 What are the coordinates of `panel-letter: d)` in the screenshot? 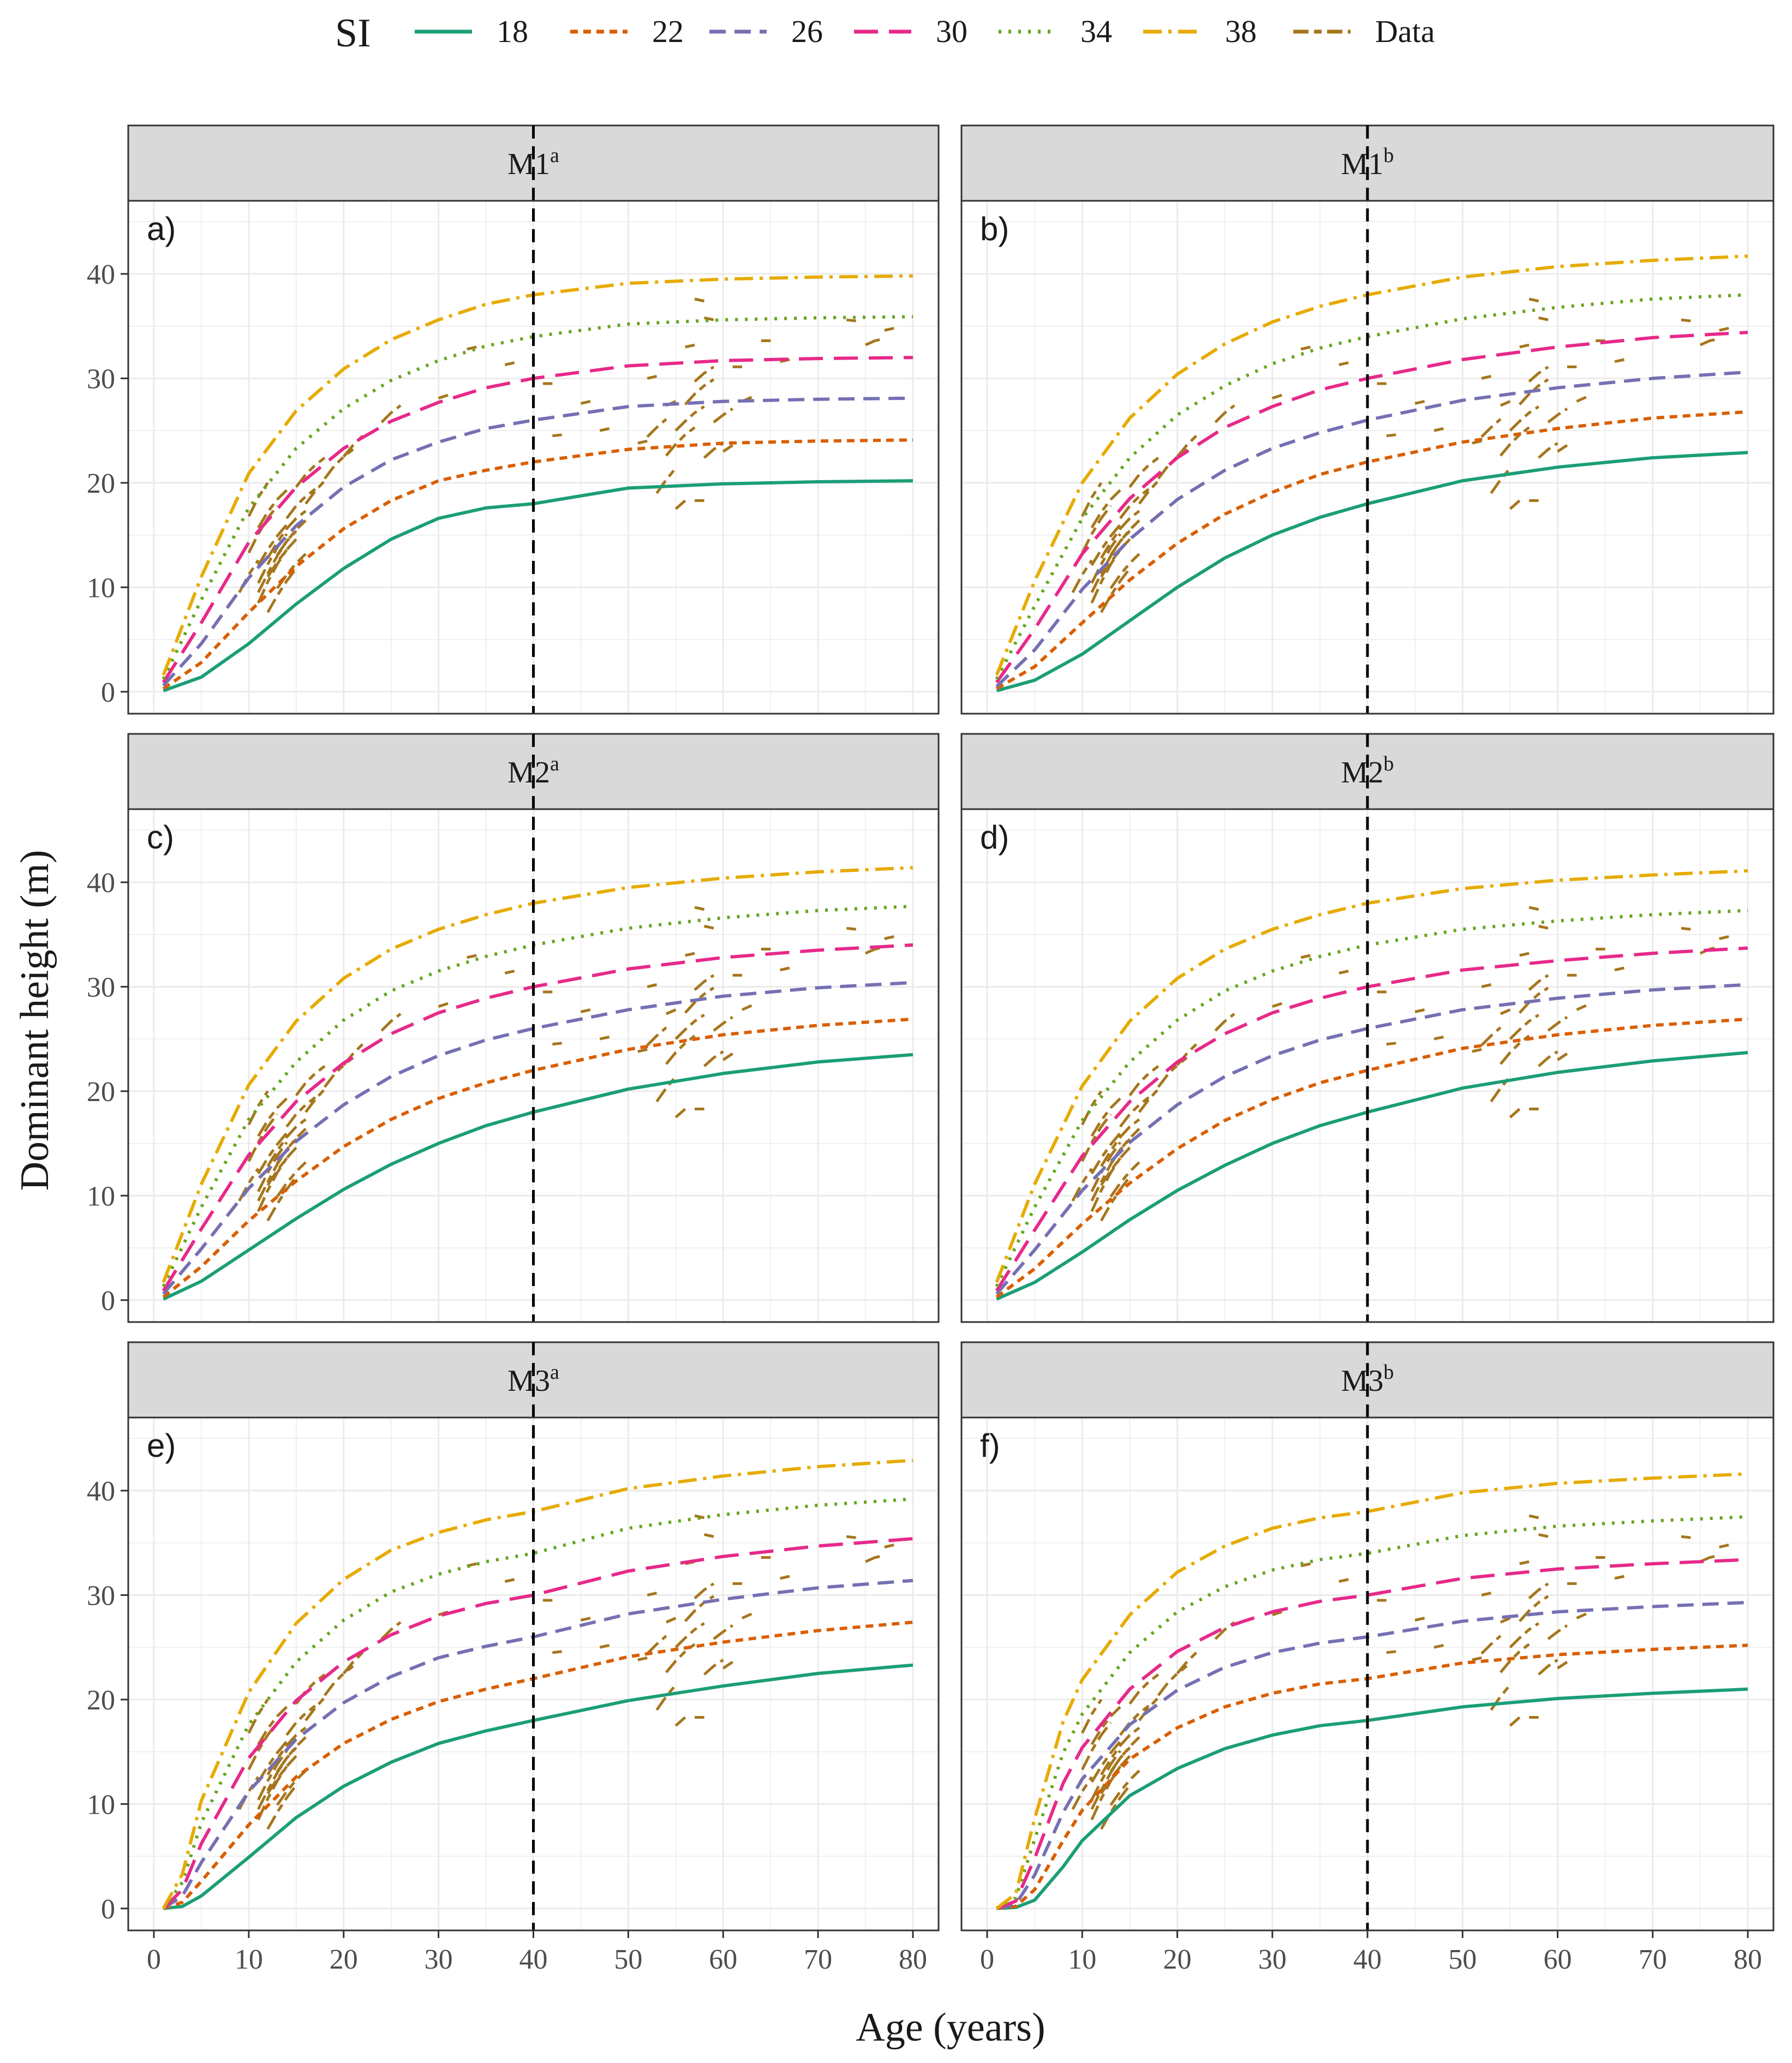 It's located at (995, 837).